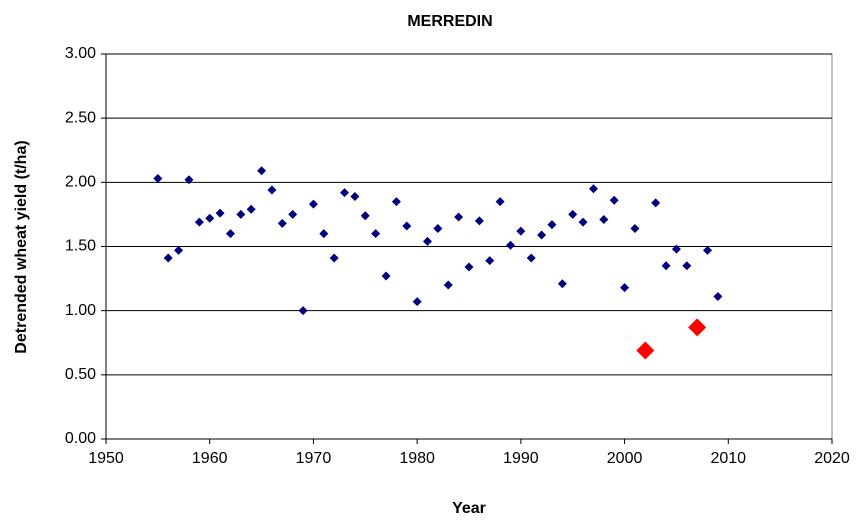 The image size is (863, 523). I want to click on y-tick-label: 2.50, so click(80, 117).